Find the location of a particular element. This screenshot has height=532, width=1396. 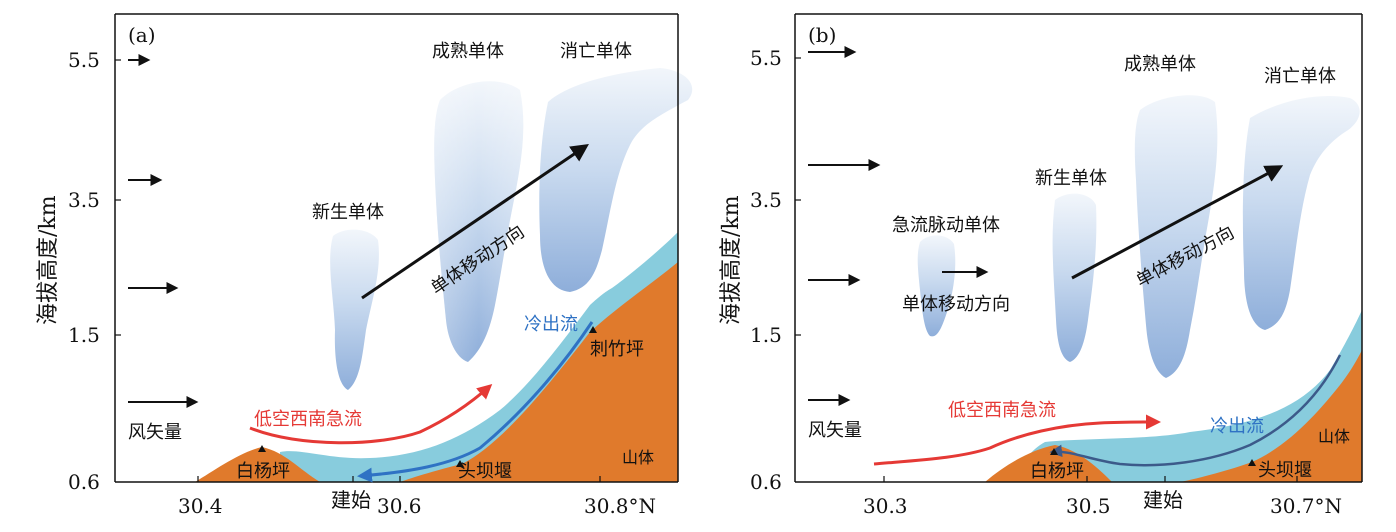

panel-a-xtick-label: 30.8°N is located at coordinates (620, 506).